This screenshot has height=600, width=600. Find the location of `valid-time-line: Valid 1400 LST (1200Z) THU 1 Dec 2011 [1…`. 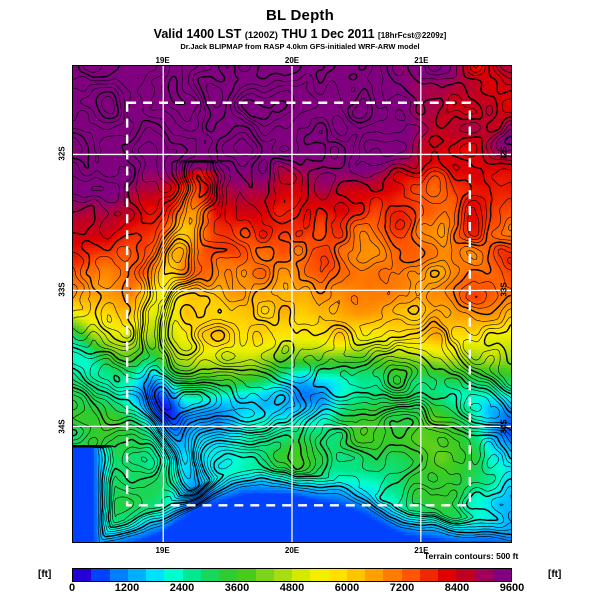

valid-time-line: Valid 1400 LST (1200Z) THU 1 Dec 2011 [1… is located at coordinates (300, 34).